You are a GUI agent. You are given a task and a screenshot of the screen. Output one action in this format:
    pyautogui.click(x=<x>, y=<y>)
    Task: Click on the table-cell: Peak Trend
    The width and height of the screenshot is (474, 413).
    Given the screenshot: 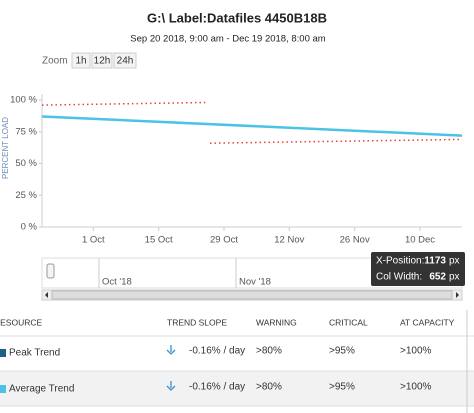 What is the action you would take?
    pyautogui.click(x=34, y=353)
    